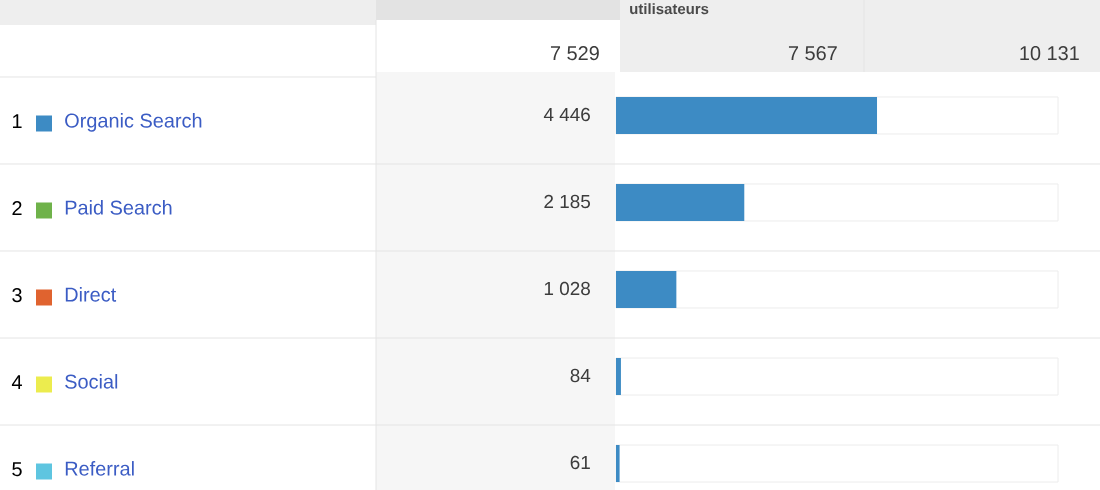 This screenshot has width=1100, height=490. What do you see at coordinates (17, 121) in the screenshot?
I see `text: 1` at bounding box center [17, 121].